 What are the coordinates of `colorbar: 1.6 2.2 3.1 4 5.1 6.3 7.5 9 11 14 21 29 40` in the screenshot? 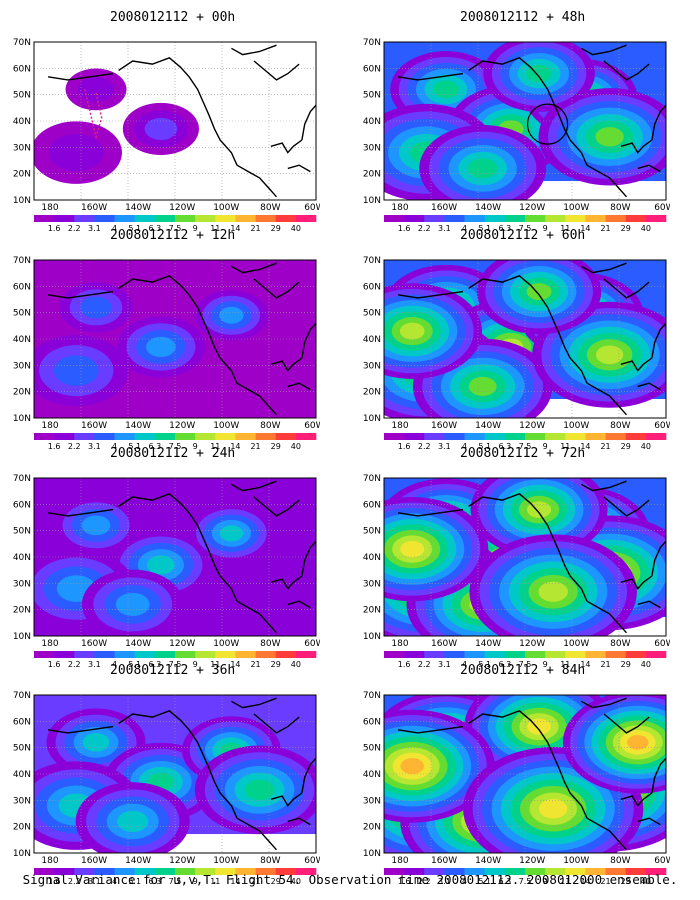 It's located at (525, 877).